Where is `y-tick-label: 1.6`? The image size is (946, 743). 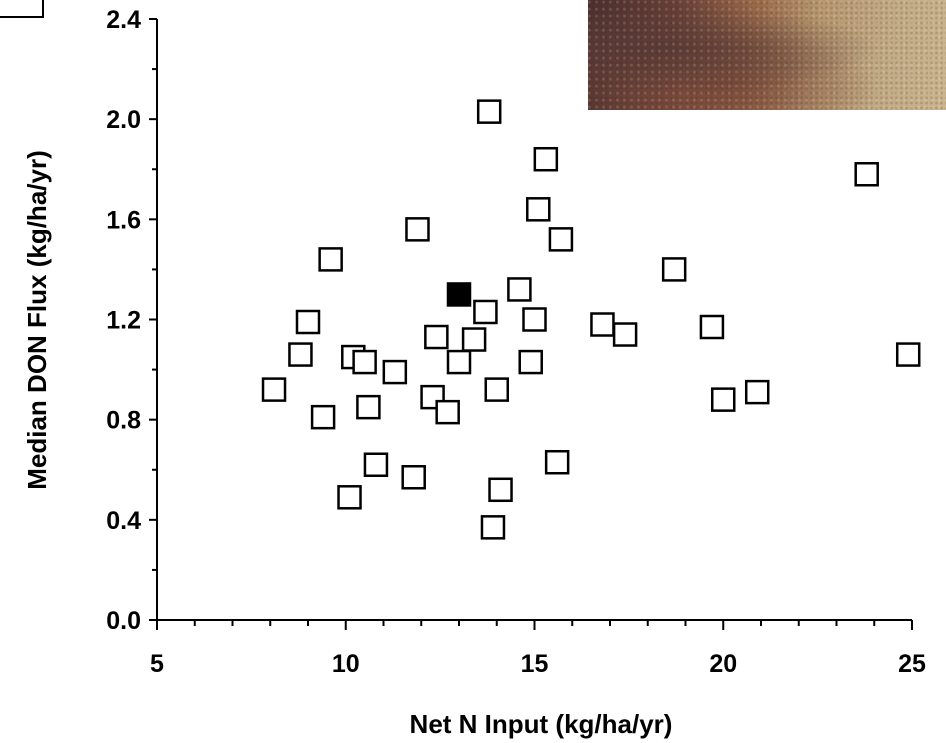 y-tick-label: 1.6 is located at coordinates (123, 220).